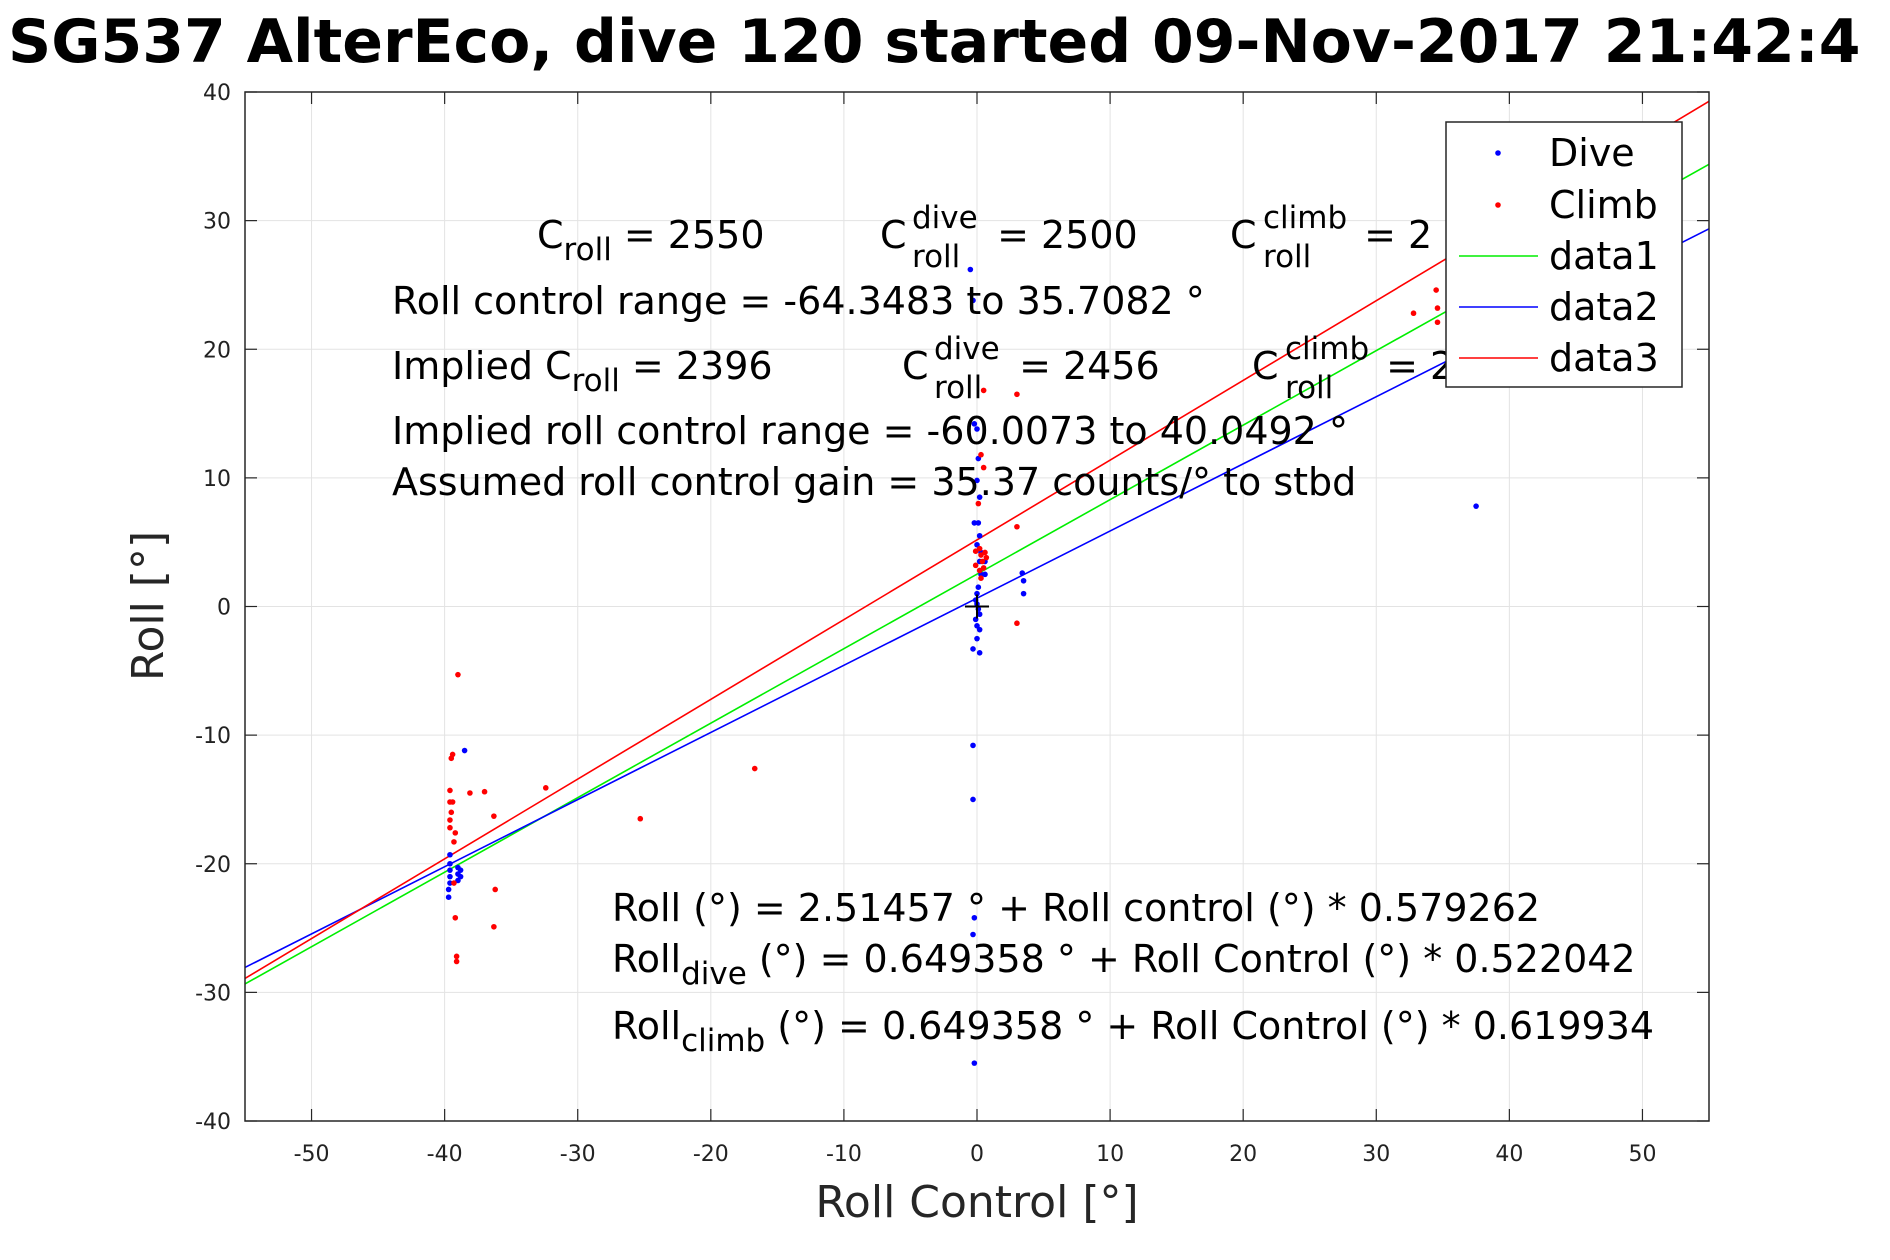  Describe the element at coordinates (1392, 235) in the screenshot. I see `annotation-c-roll-climb-value: = 2` at that location.